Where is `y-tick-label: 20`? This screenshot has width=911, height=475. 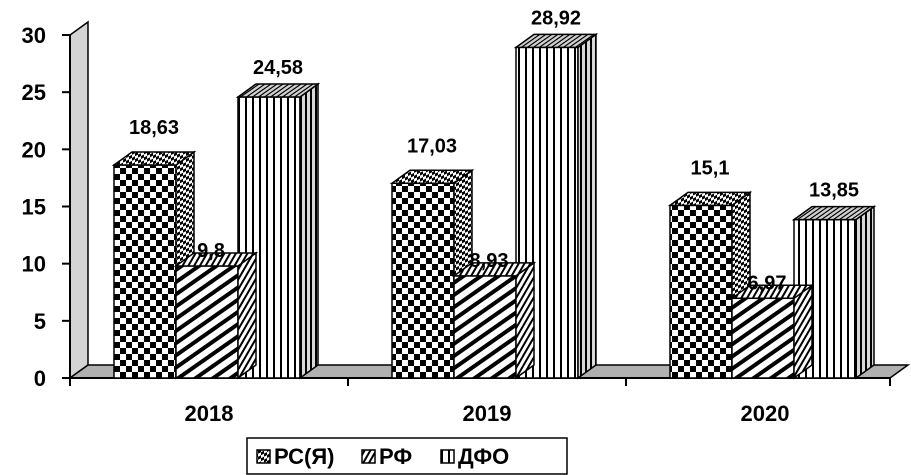
y-tick-label: 20 is located at coordinates (34, 149).